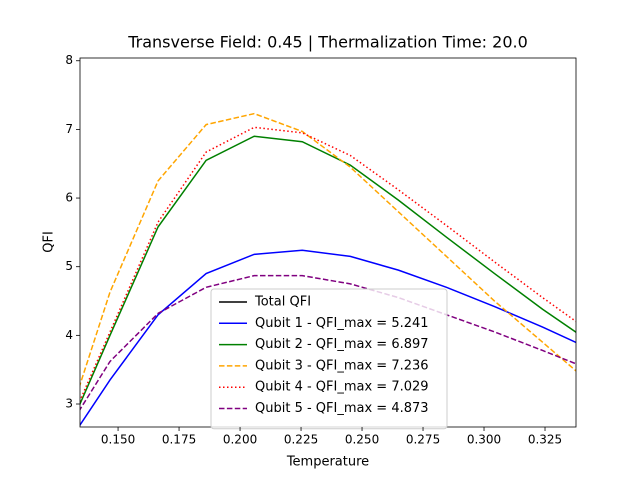 The height and width of the screenshot is (480, 640). I want to click on x-tick-label: 0.175, so click(179, 440).